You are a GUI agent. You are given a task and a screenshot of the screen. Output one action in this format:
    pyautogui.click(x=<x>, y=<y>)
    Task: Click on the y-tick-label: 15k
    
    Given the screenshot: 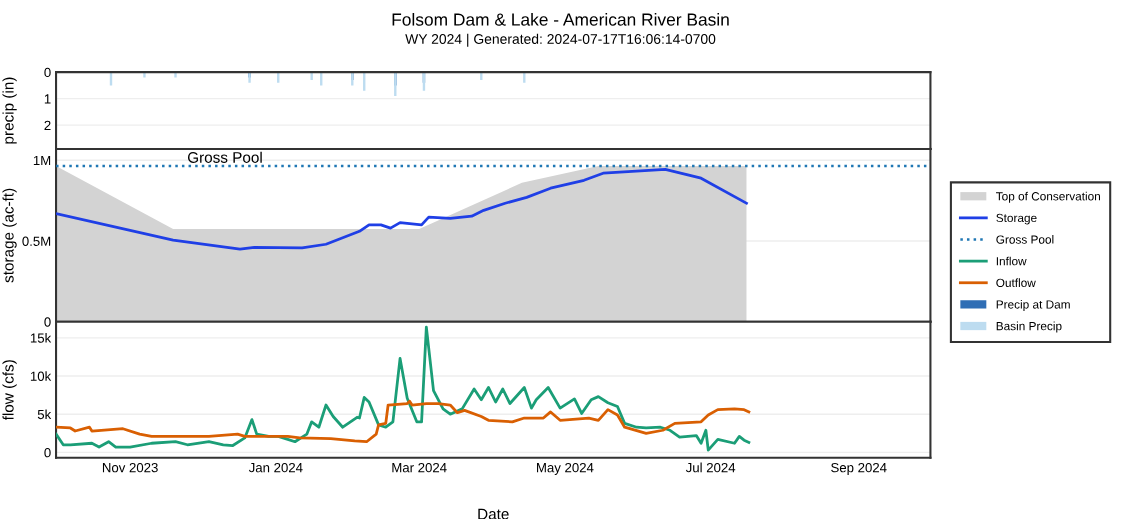 What is the action you would take?
    pyautogui.click(x=41, y=338)
    